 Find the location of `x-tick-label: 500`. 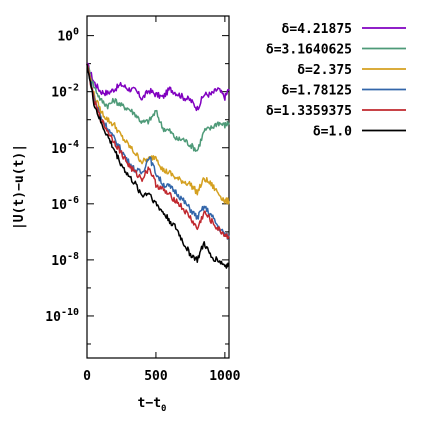

x-tick-label: 500 is located at coordinates (156, 376).